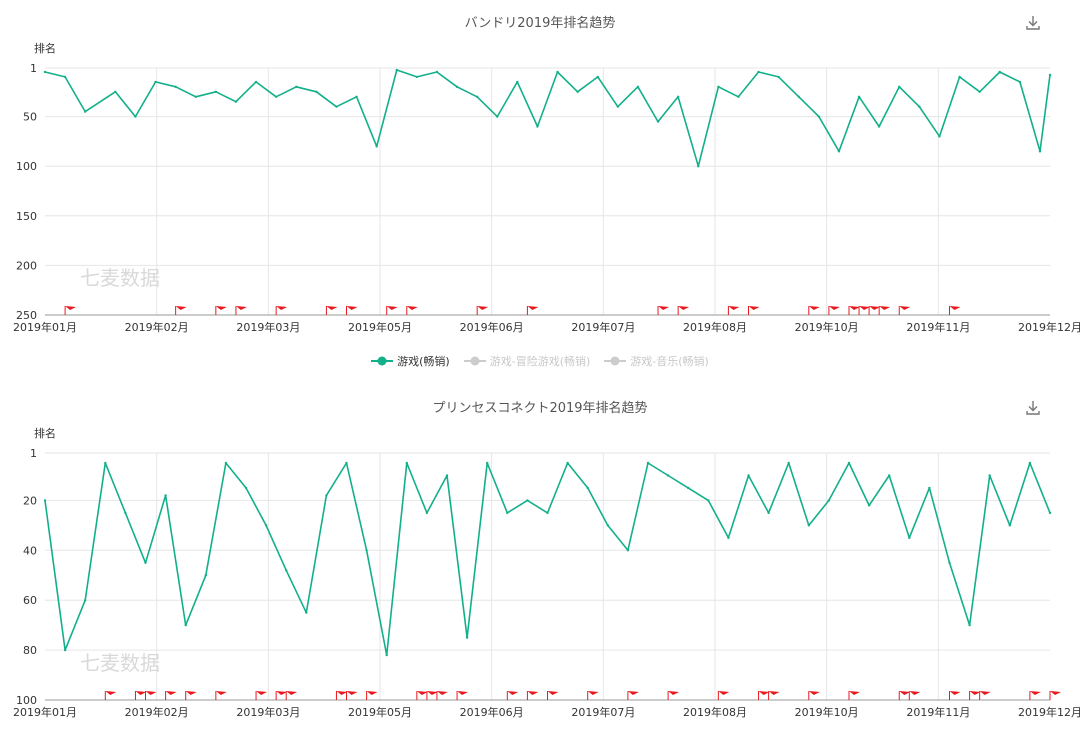 The width and height of the screenshot is (1080, 730). I want to click on series-line, so click(547, 118).